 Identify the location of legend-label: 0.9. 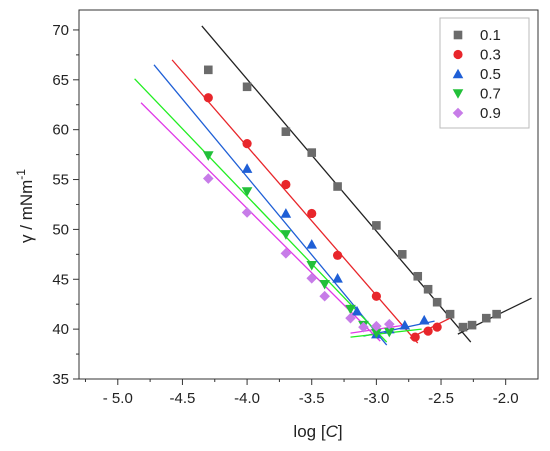
(490, 113).